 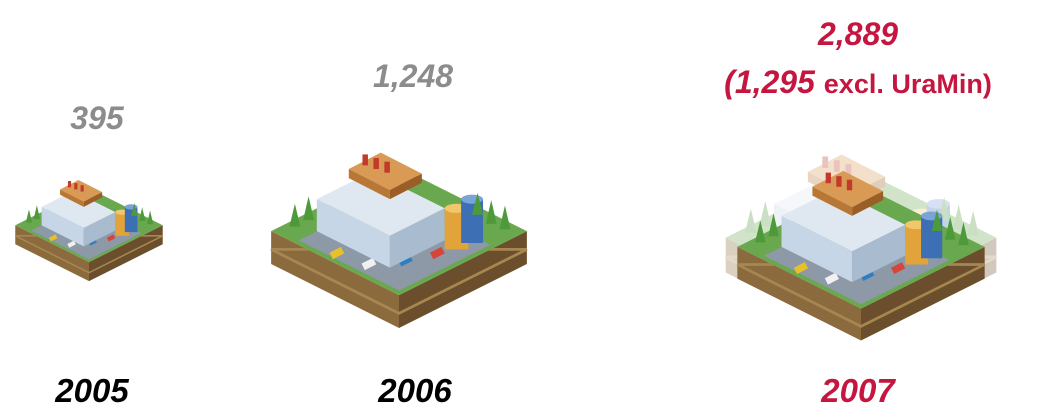 What do you see at coordinates (415, 390) in the screenshot?
I see `year-label: 2006` at bounding box center [415, 390].